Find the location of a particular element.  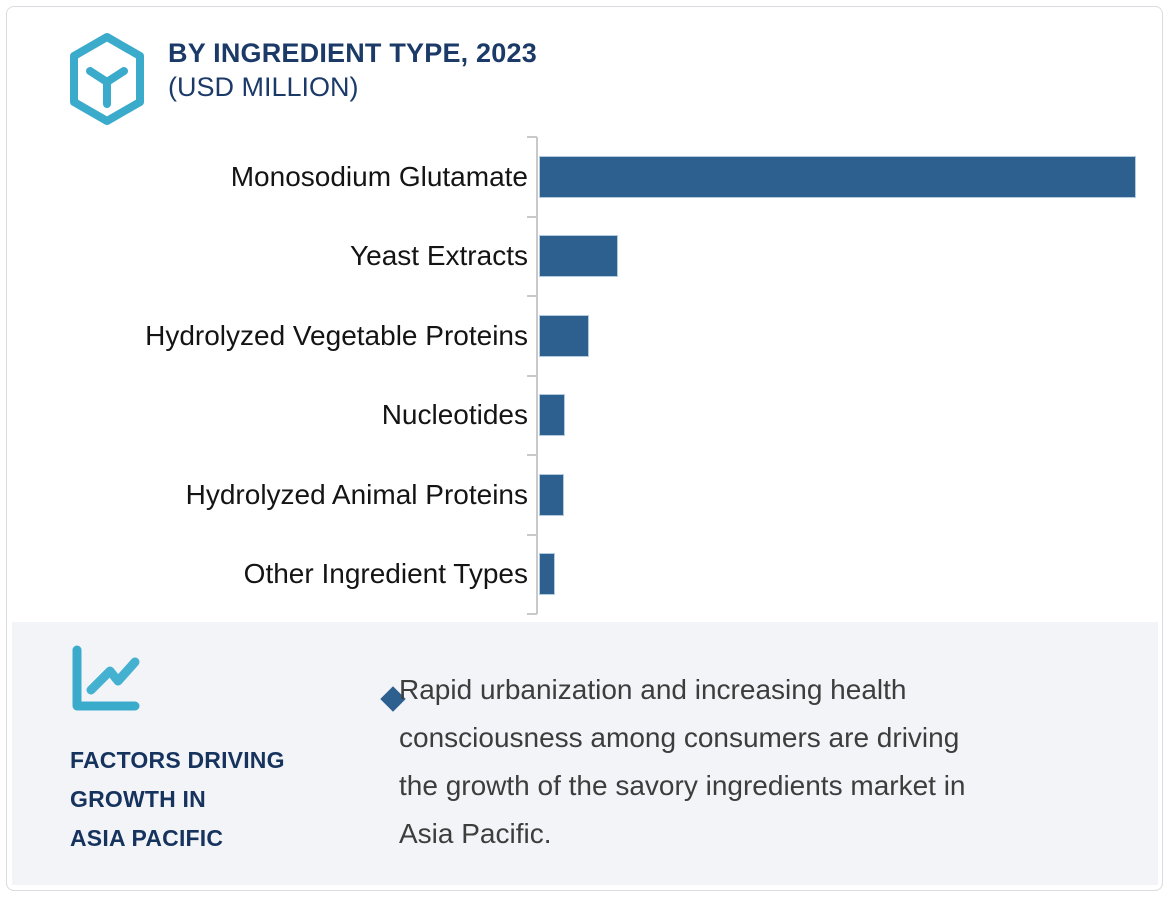

y-axis-line is located at coordinates (537, 375).